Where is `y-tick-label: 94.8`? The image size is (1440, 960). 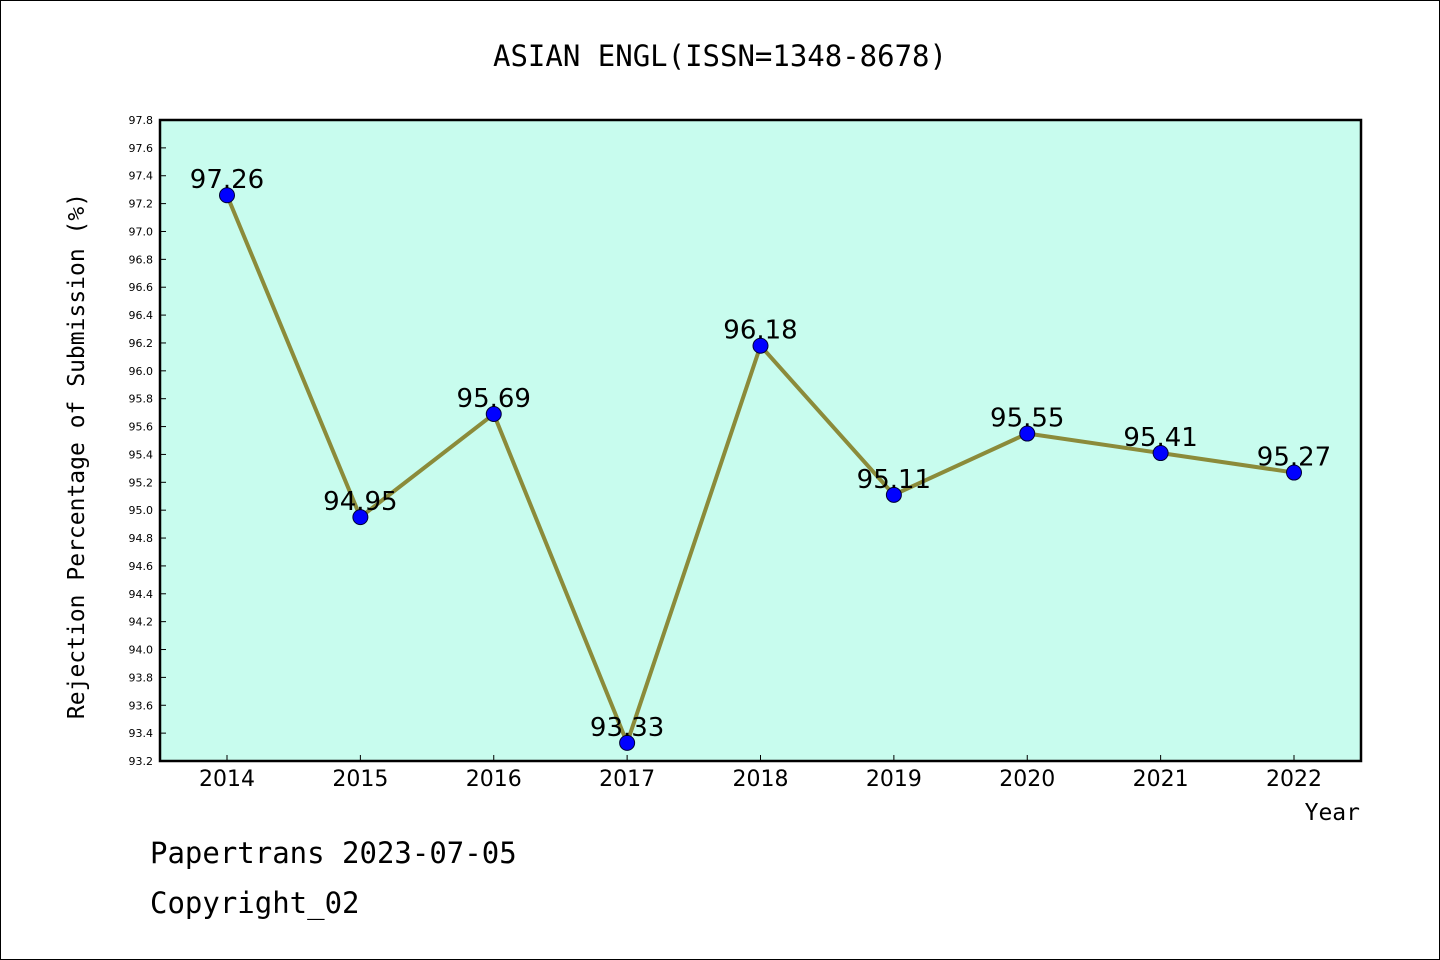 y-tick-label: 94.8 is located at coordinates (141, 538).